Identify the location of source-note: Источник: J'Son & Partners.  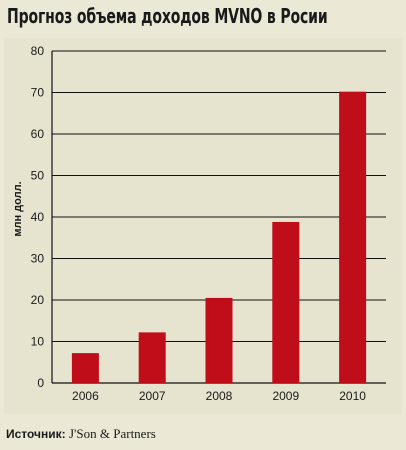
(81, 434).